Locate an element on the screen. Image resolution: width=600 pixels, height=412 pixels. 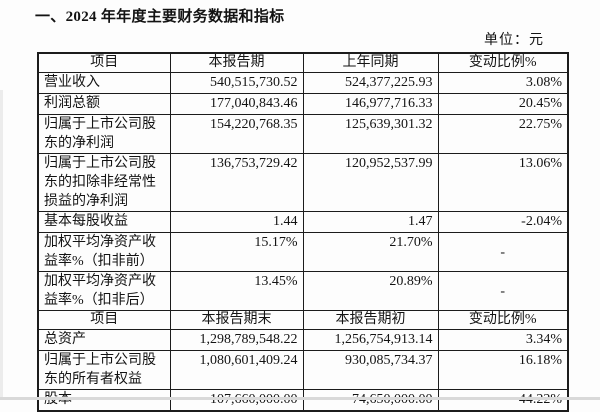
cell-item: 归属于上市公司股东的所有者权益 is located at coordinates (104, 370).